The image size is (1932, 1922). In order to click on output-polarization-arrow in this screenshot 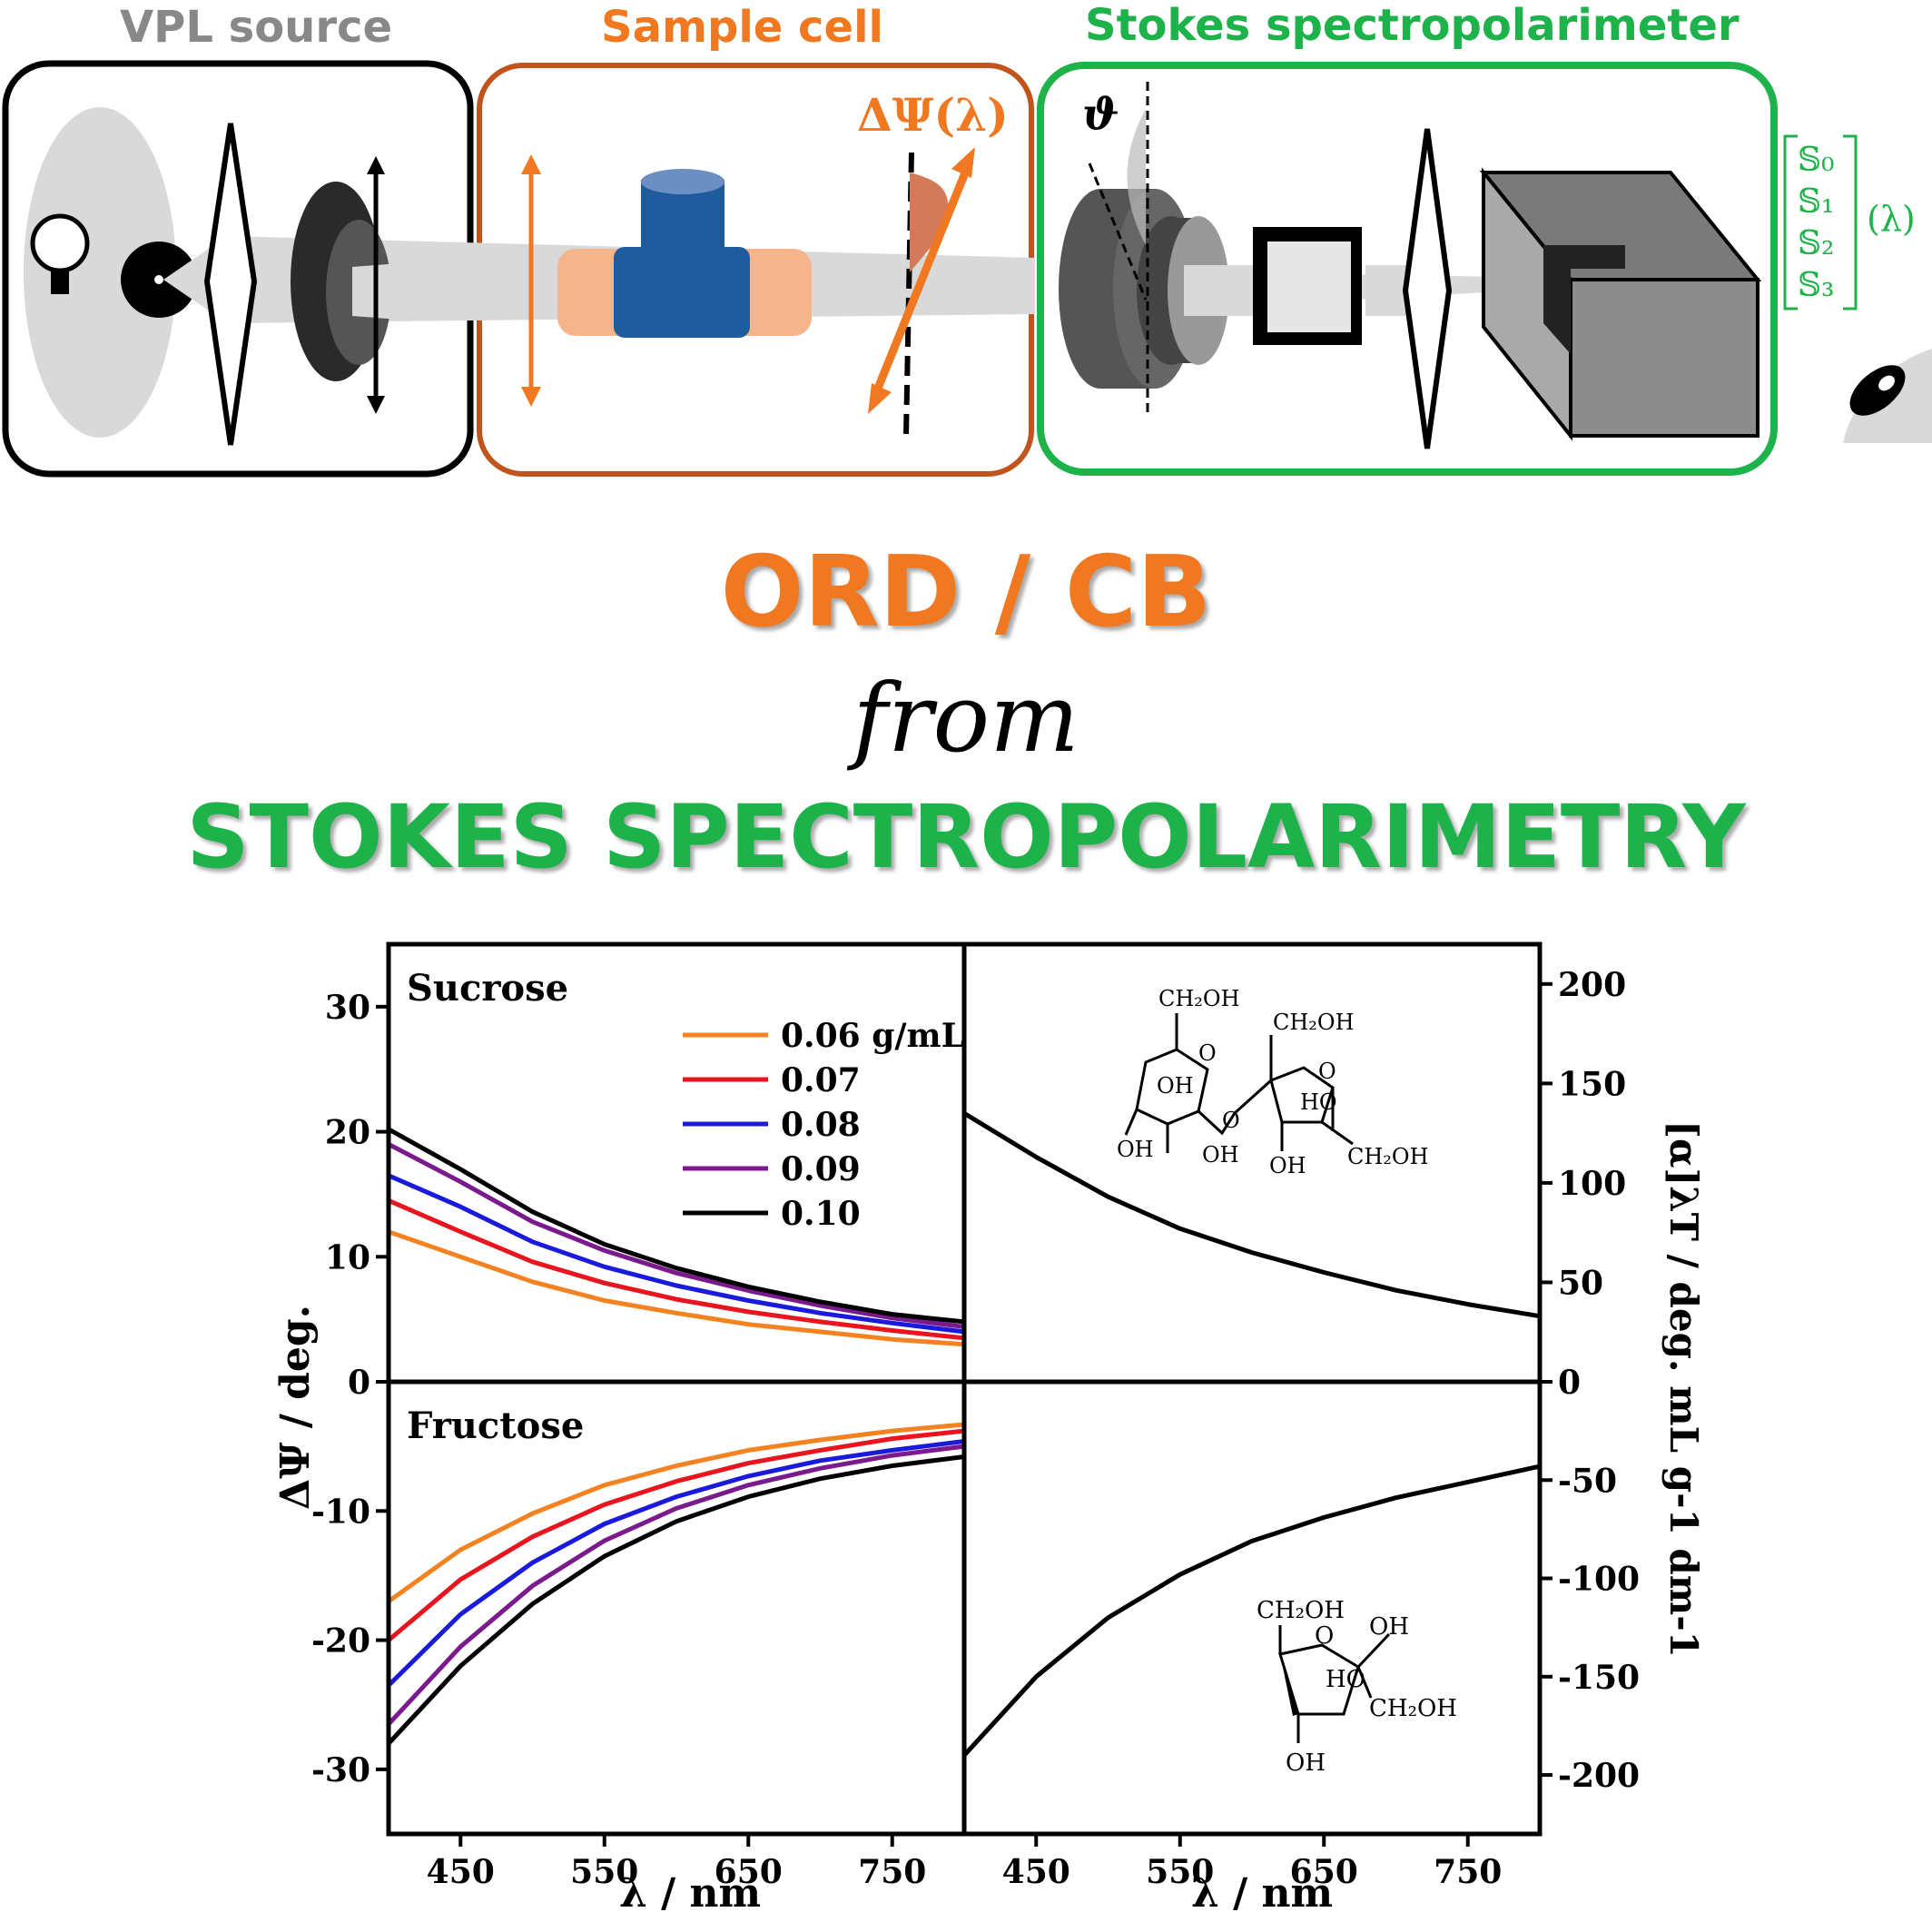, I will do `click(922, 280)`.